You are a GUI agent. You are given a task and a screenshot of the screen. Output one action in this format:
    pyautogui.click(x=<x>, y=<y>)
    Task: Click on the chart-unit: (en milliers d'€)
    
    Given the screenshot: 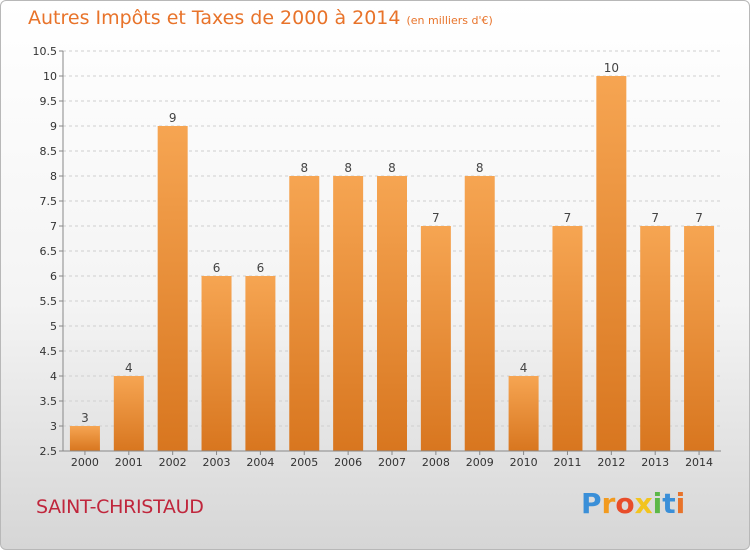 What is the action you would take?
    pyautogui.click(x=449, y=20)
    